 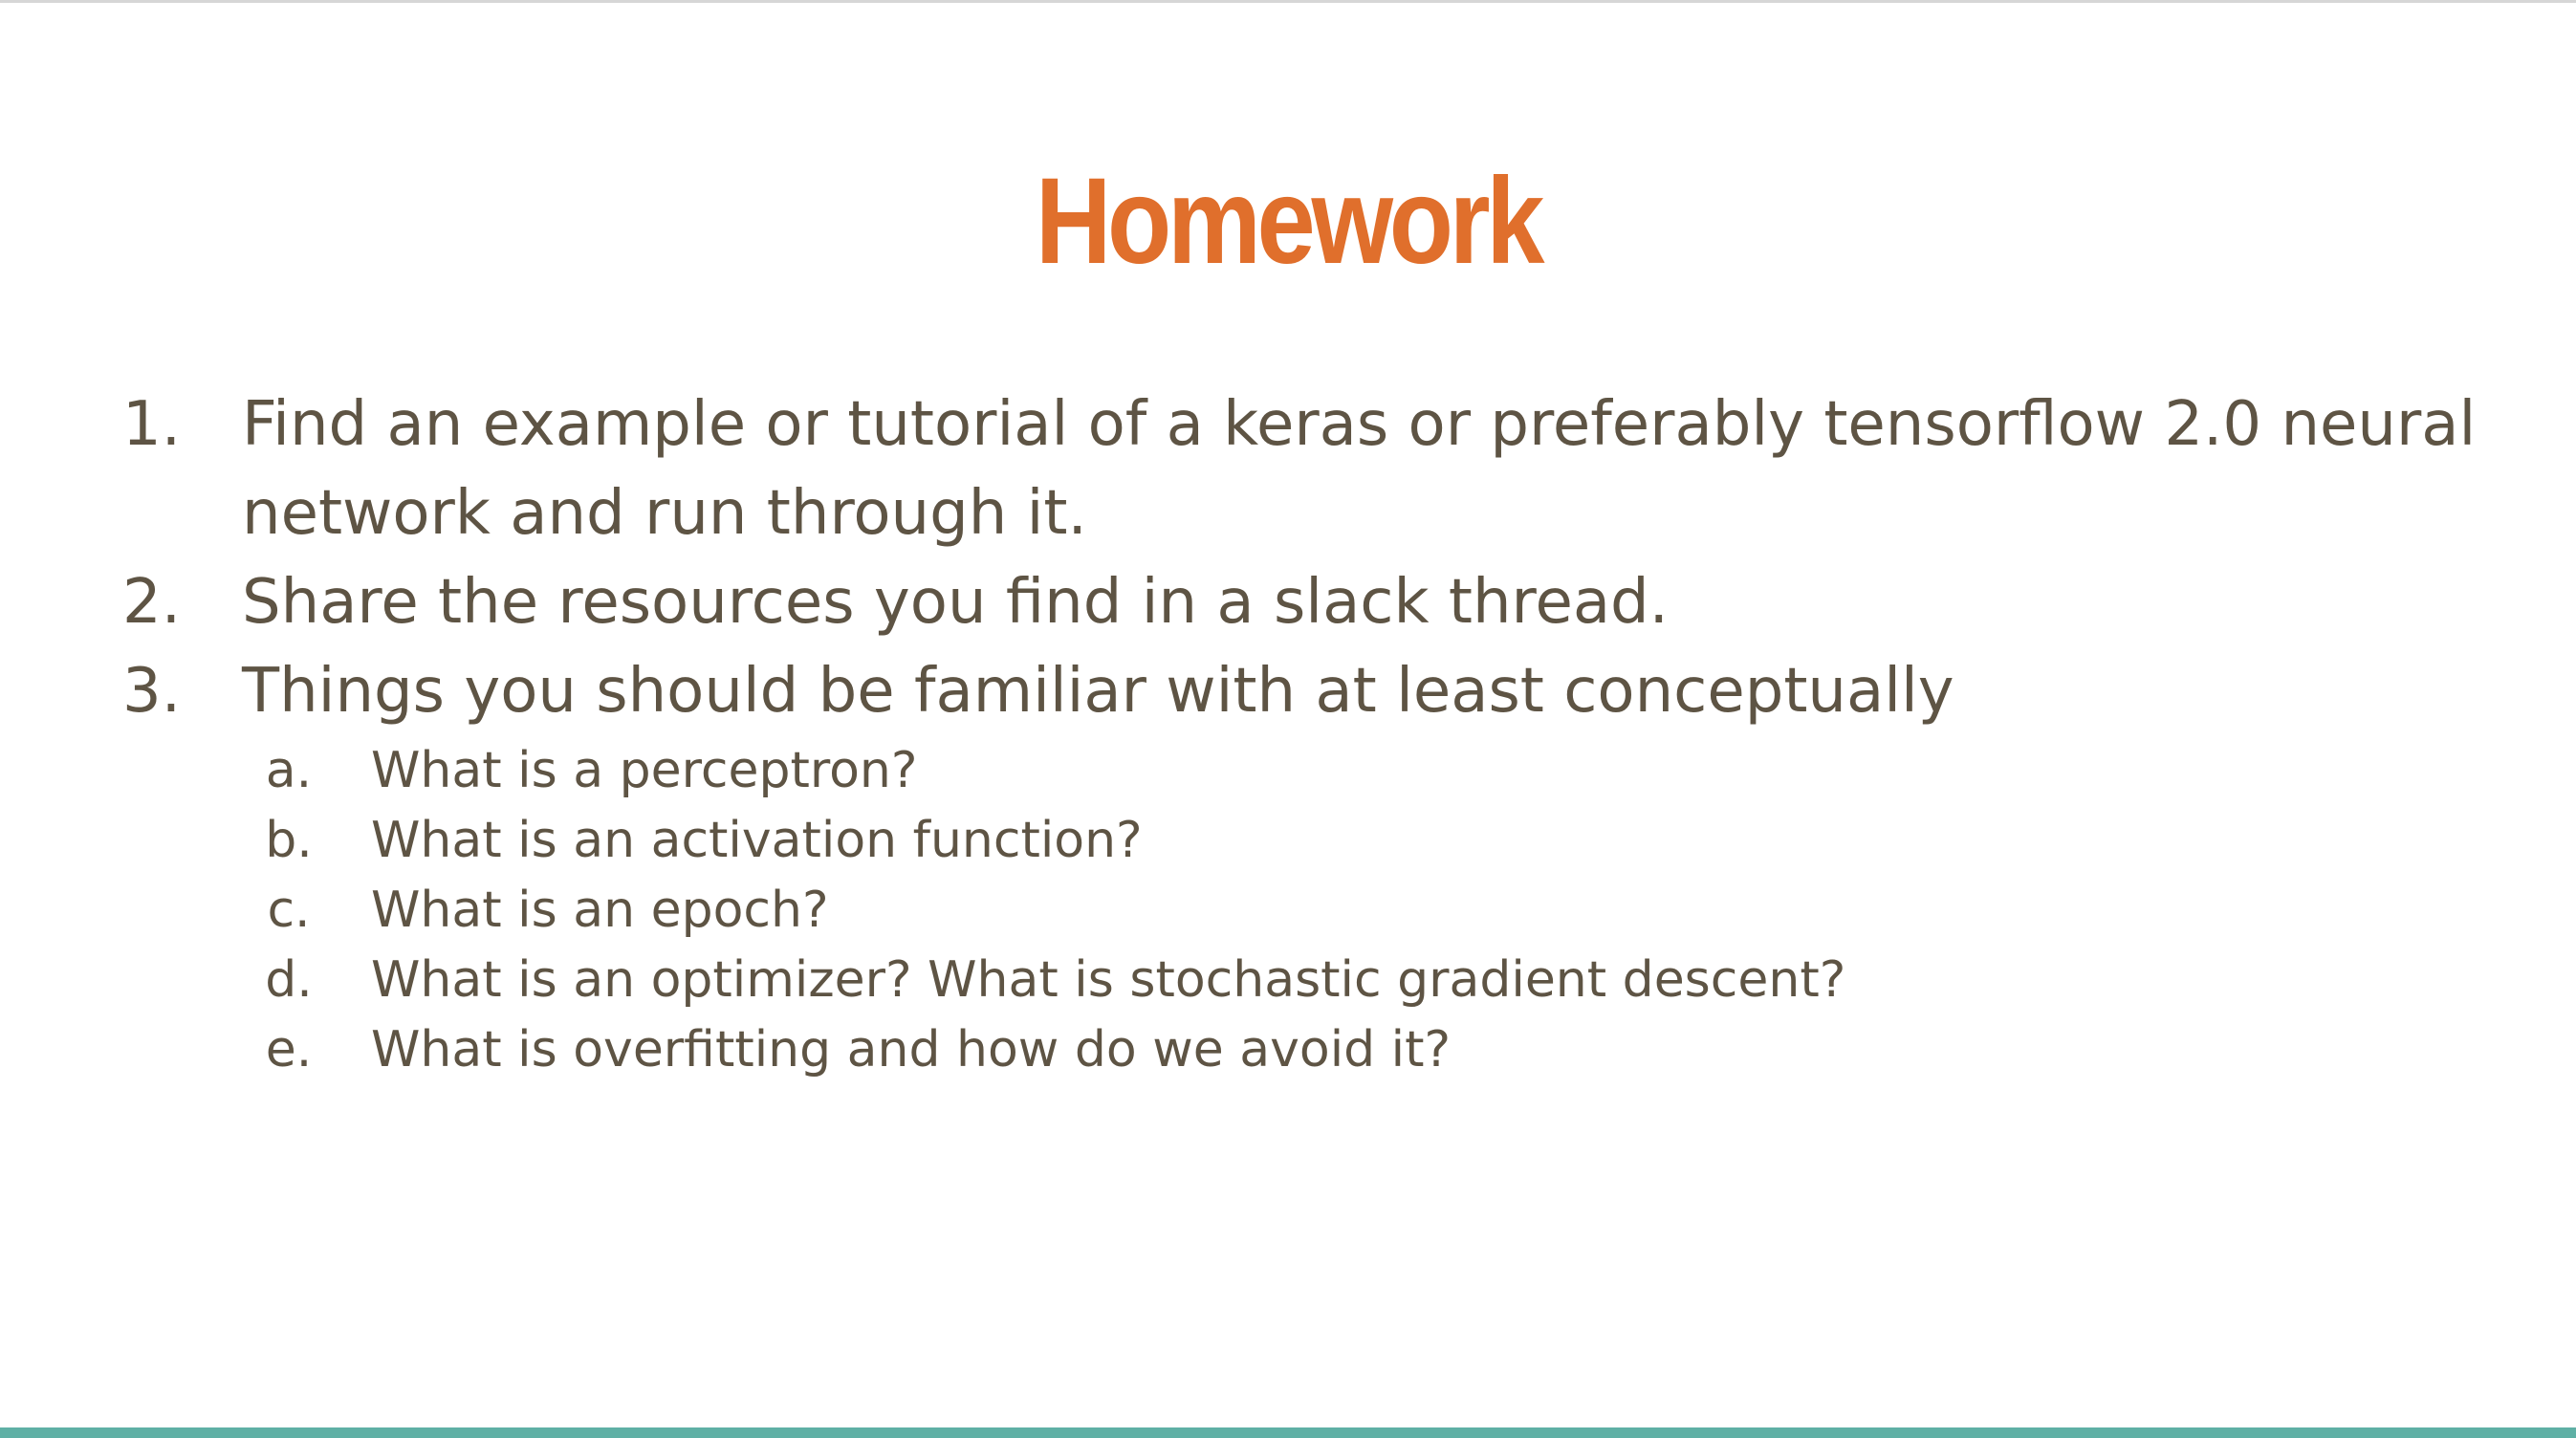 I want to click on sub-list-item: a. What is a perceptron?, so click(x=1288, y=771).